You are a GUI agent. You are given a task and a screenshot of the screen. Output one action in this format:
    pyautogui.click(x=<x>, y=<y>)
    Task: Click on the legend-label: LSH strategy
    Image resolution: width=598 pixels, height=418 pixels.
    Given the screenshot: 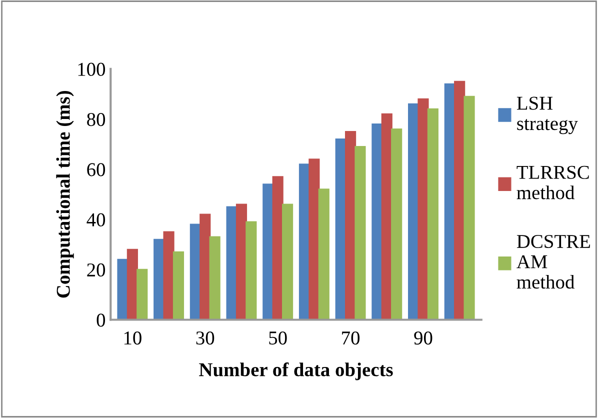 What is the action you would take?
    pyautogui.click(x=547, y=115)
    